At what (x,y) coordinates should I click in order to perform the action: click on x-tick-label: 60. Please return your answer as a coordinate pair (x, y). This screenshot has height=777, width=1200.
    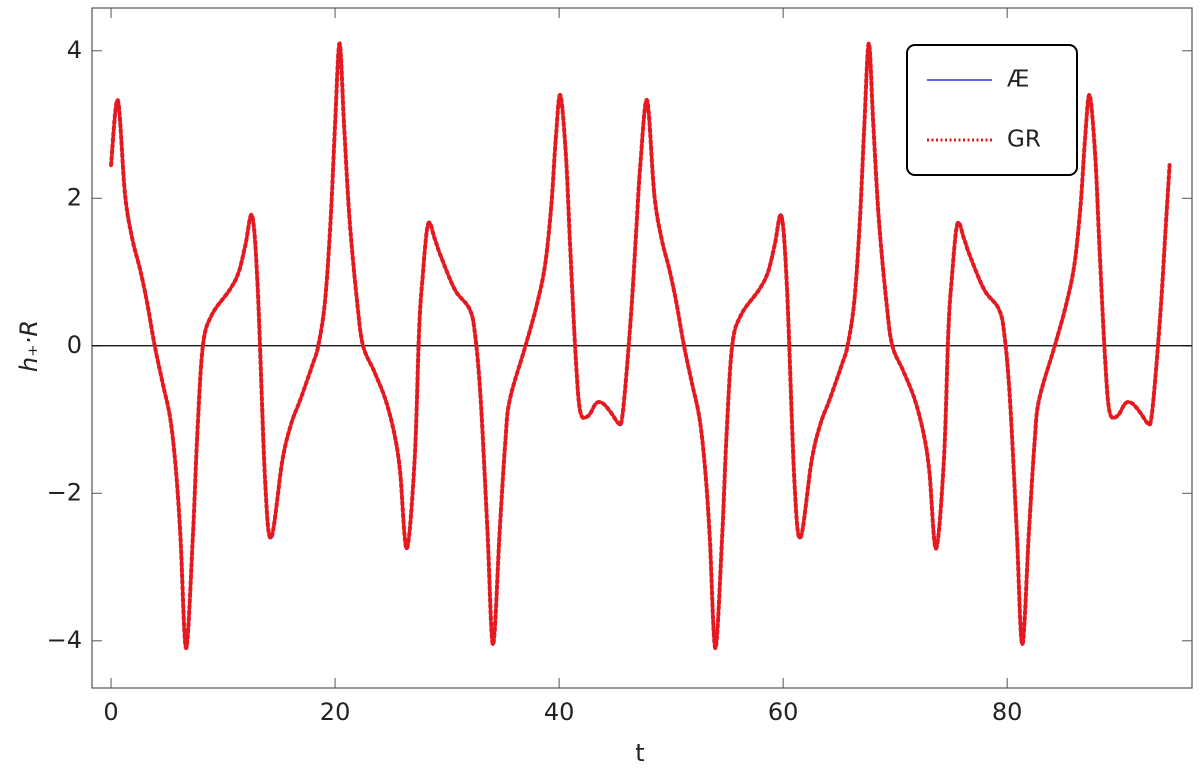
    Looking at the image, I should click on (783, 712).